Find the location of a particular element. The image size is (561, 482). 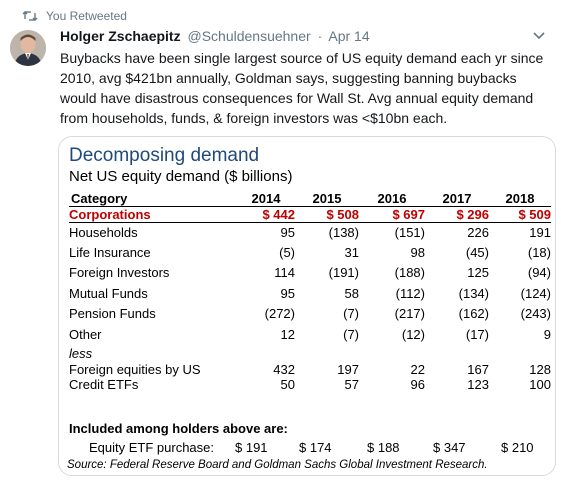

cell-value: 128 is located at coordinates (540, 370).